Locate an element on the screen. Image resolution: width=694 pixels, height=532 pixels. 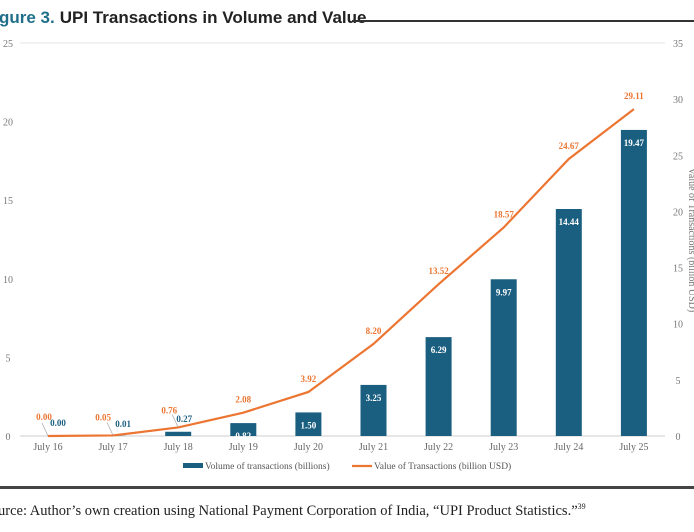
line-data-label: 3.92 is located at coordinates (309, 379).